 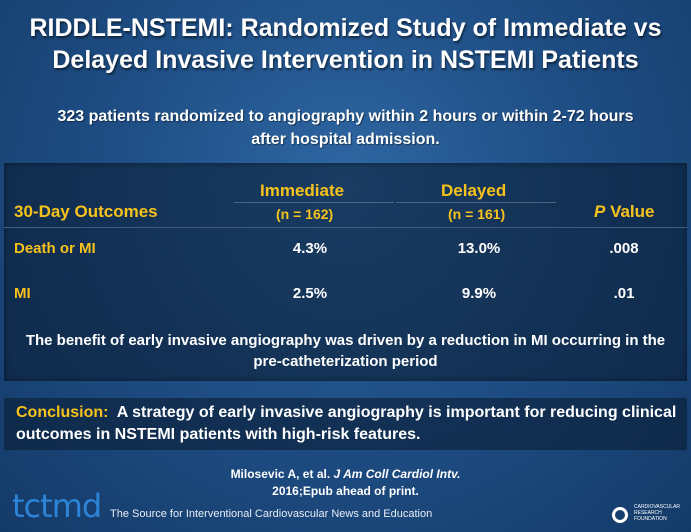 What do you see at coordinates (474, 190) in the screenshot?
I see `header-delayed: Delayed` at bounding box center [474, 190].